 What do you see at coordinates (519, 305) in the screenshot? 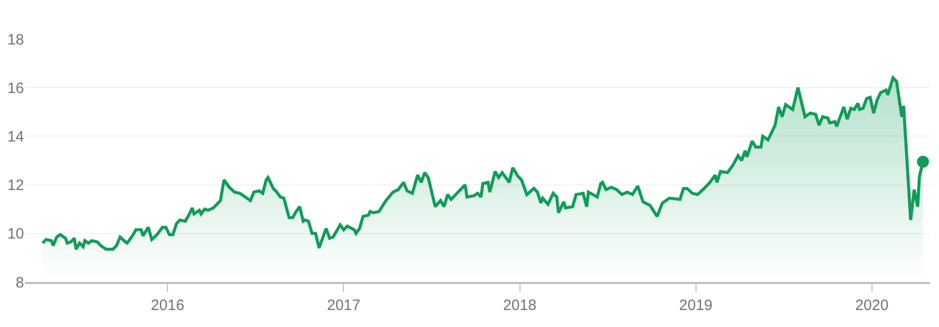
I see `x-tick-label: 2018` at bounding box center [519, 305].